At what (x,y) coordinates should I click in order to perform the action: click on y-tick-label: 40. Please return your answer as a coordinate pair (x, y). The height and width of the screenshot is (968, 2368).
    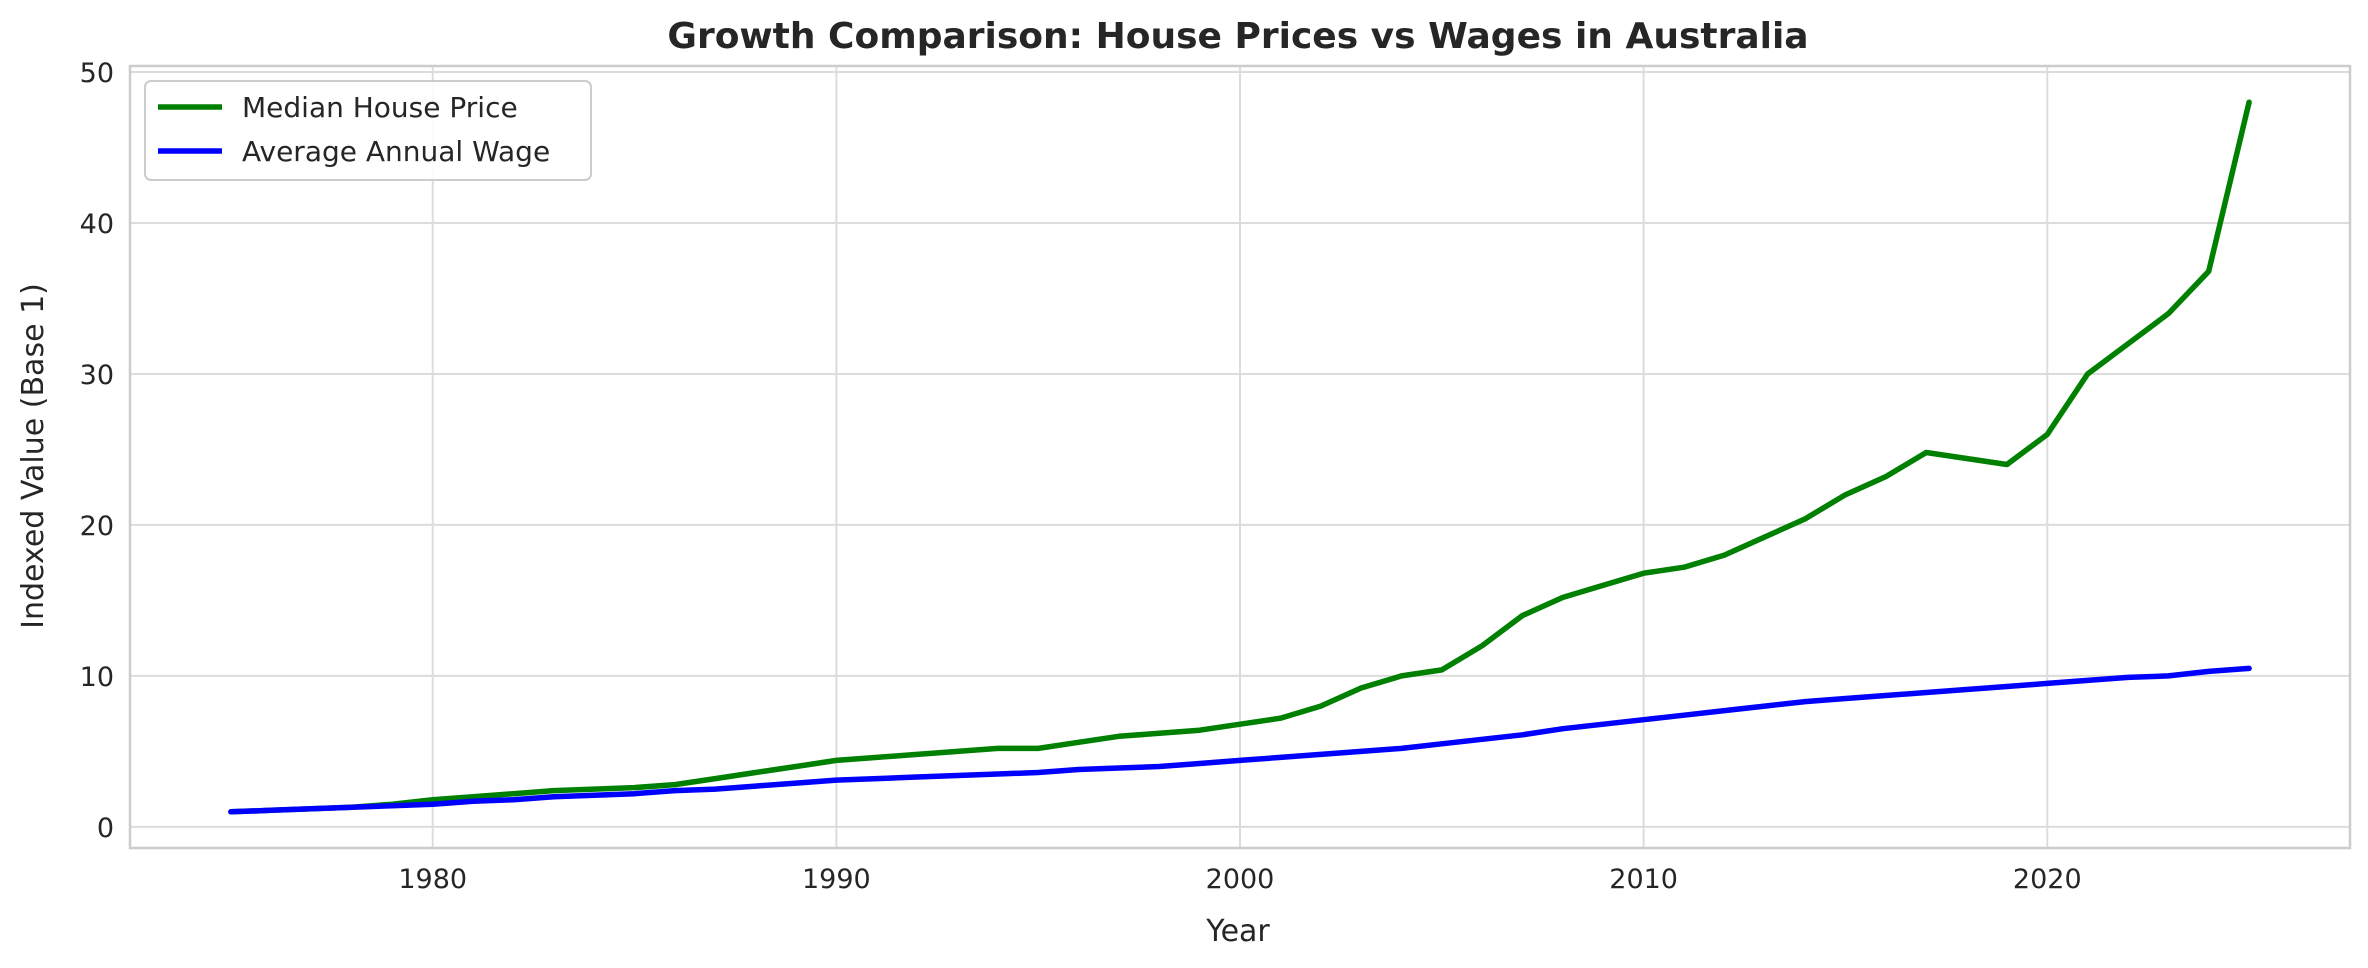
    Looking at the image, I should click on (97, 224).